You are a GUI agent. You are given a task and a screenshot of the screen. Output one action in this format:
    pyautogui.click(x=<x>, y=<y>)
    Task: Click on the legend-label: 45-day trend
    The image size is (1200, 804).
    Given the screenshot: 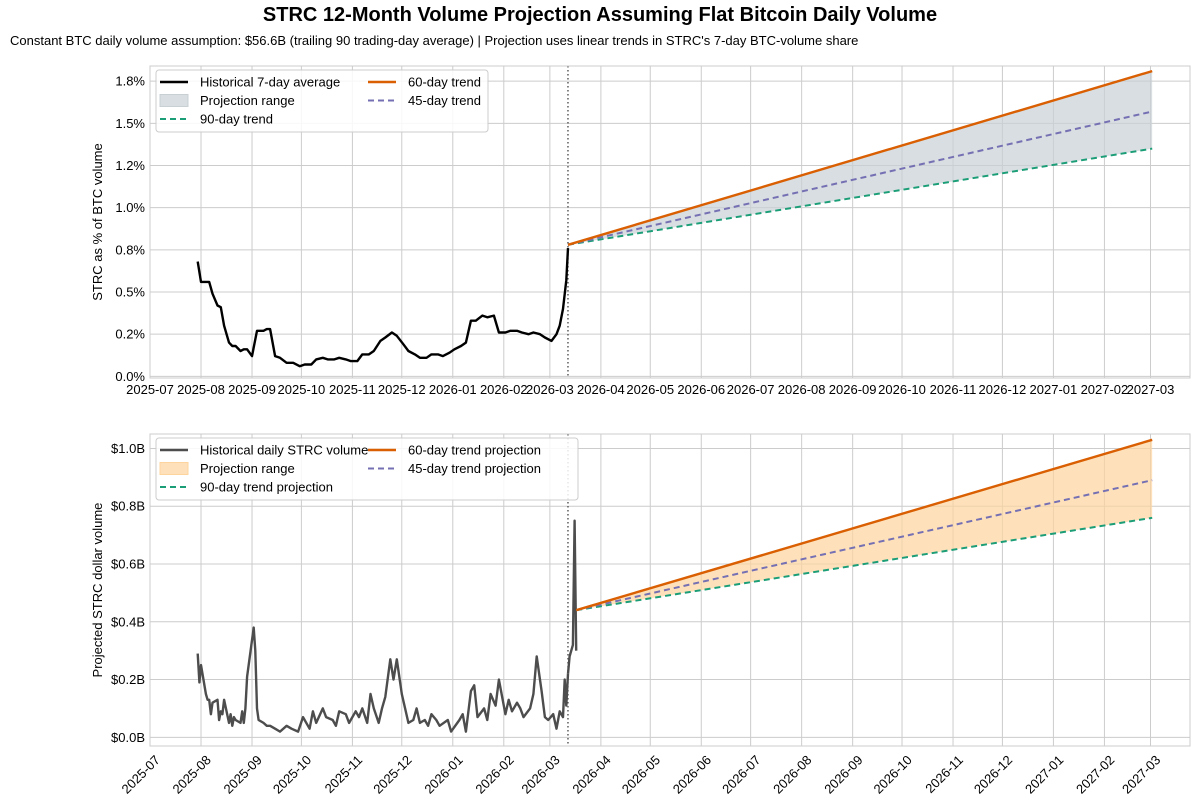 What is the action you would take?
    pyautogui.click(x=444, y=100)
    